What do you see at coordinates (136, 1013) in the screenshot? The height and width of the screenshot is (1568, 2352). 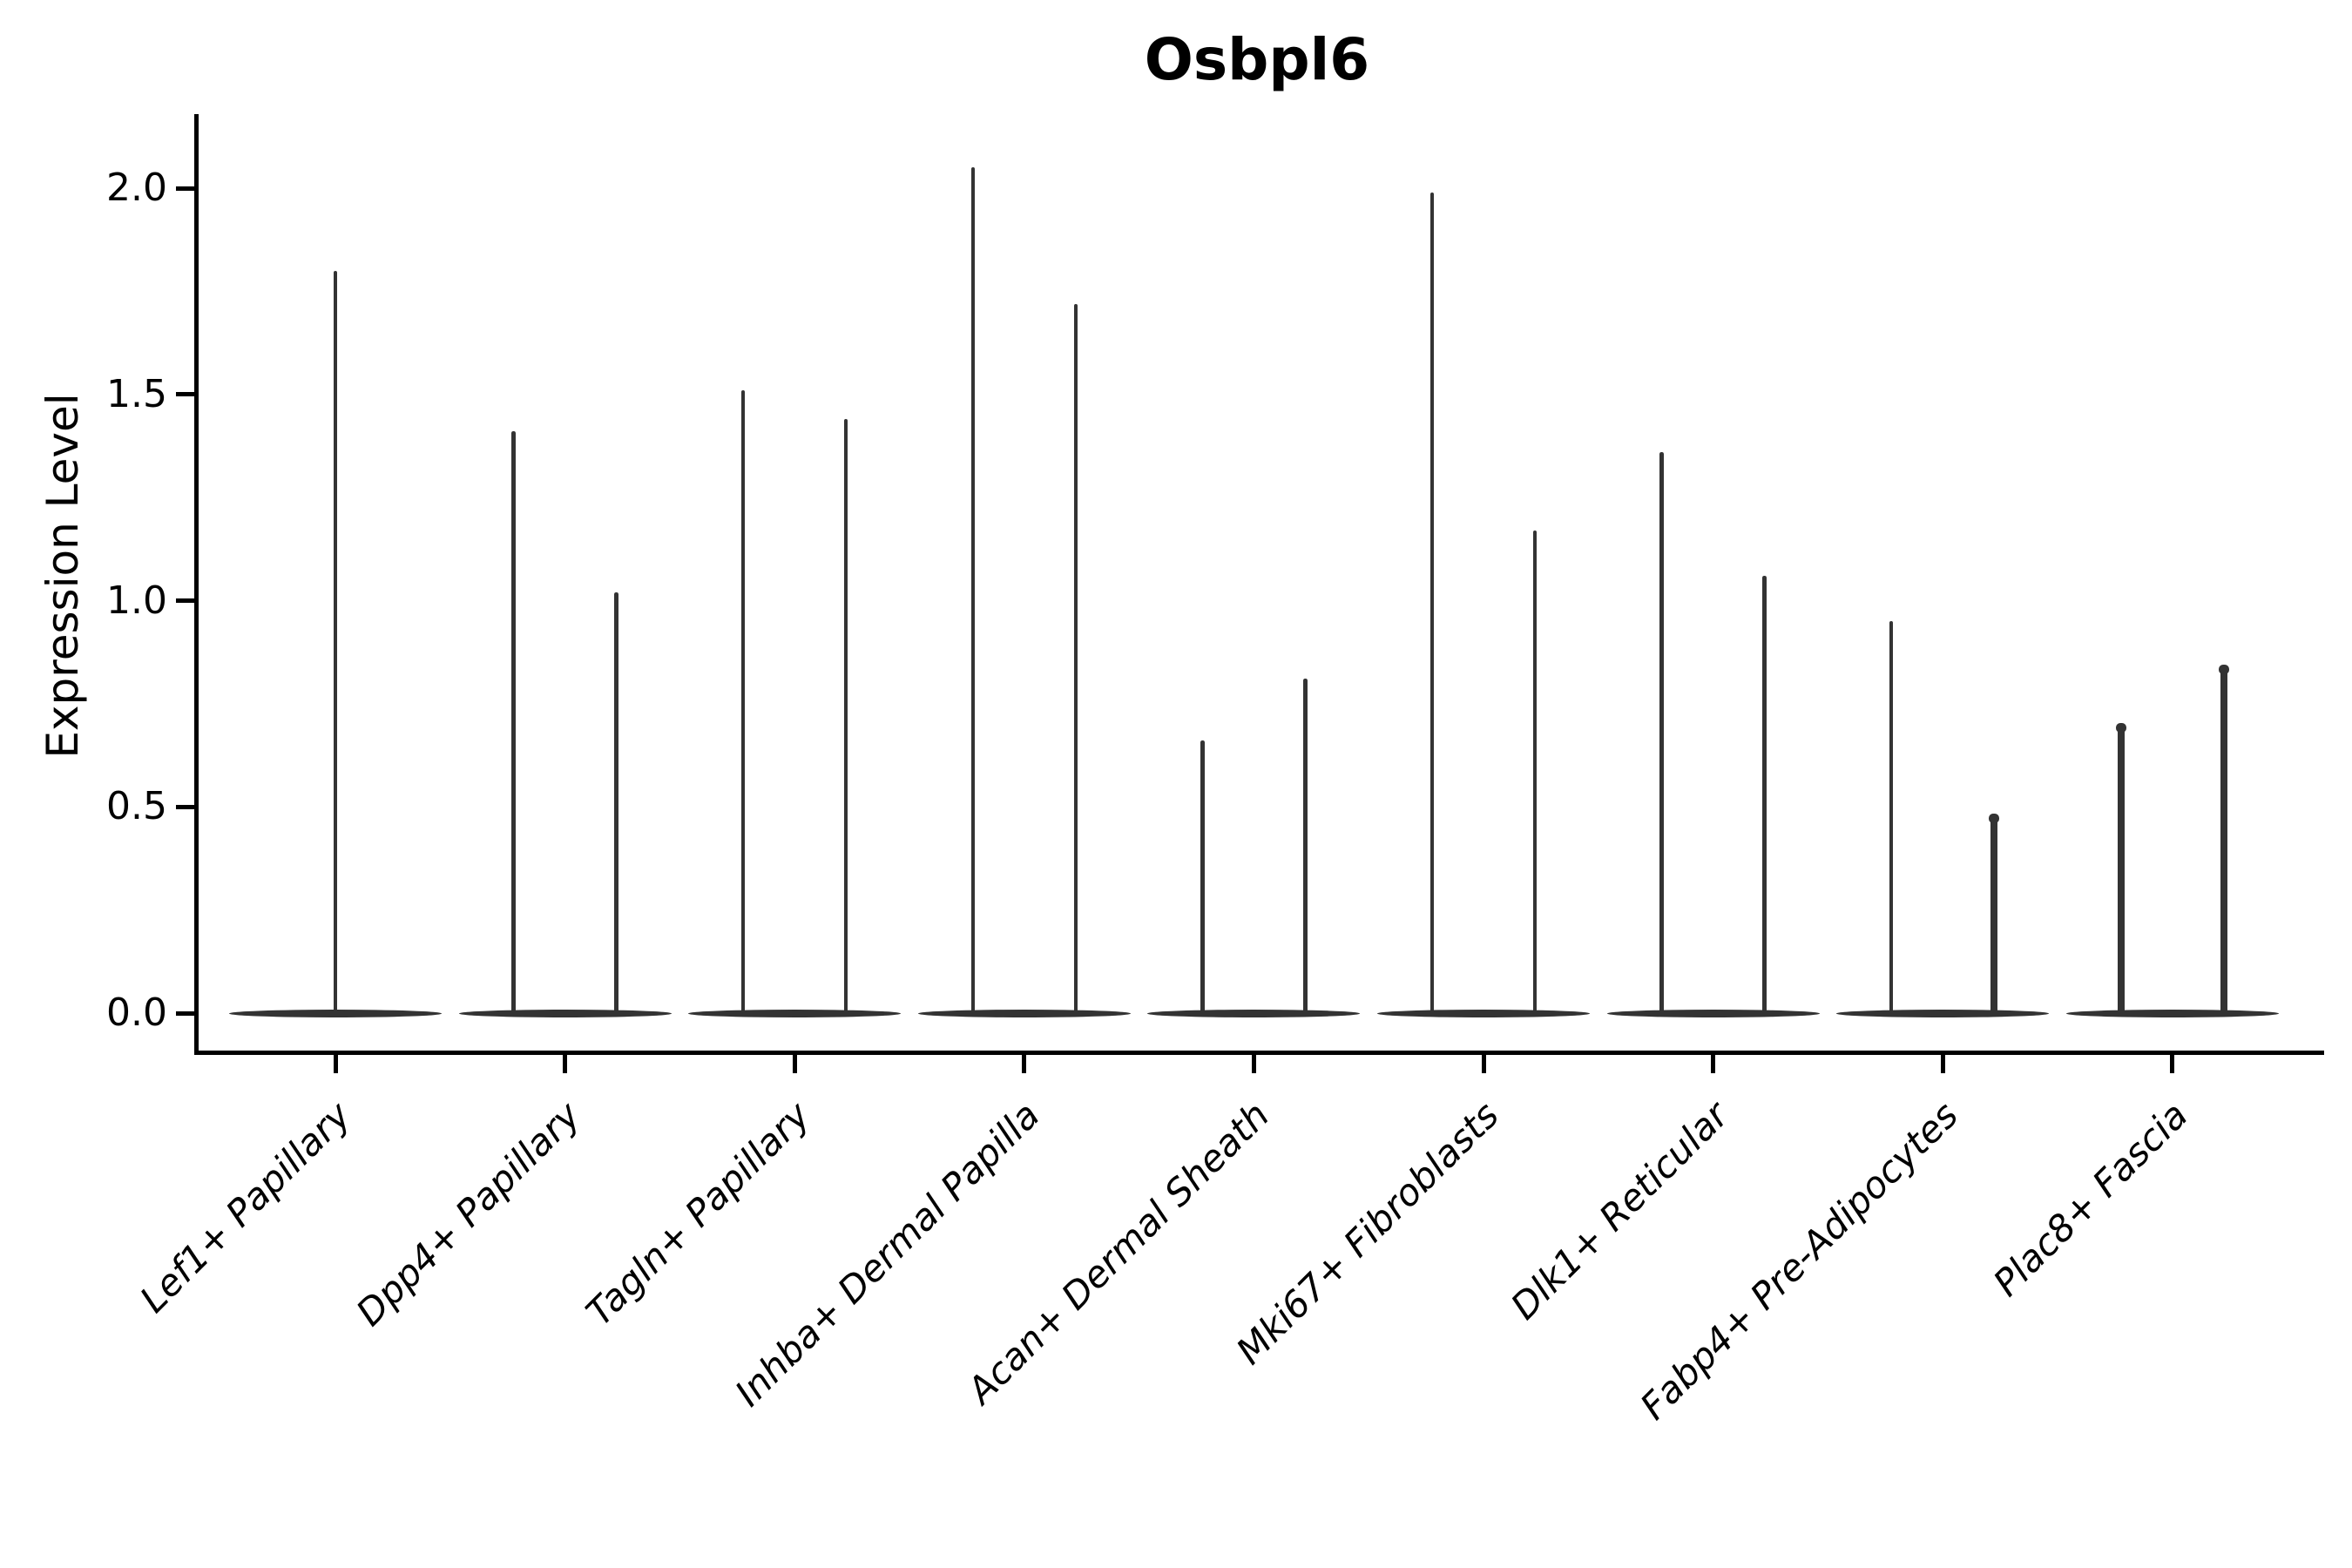 I see `y-tick-label: 0.0` at bounding box center [136, 1013].